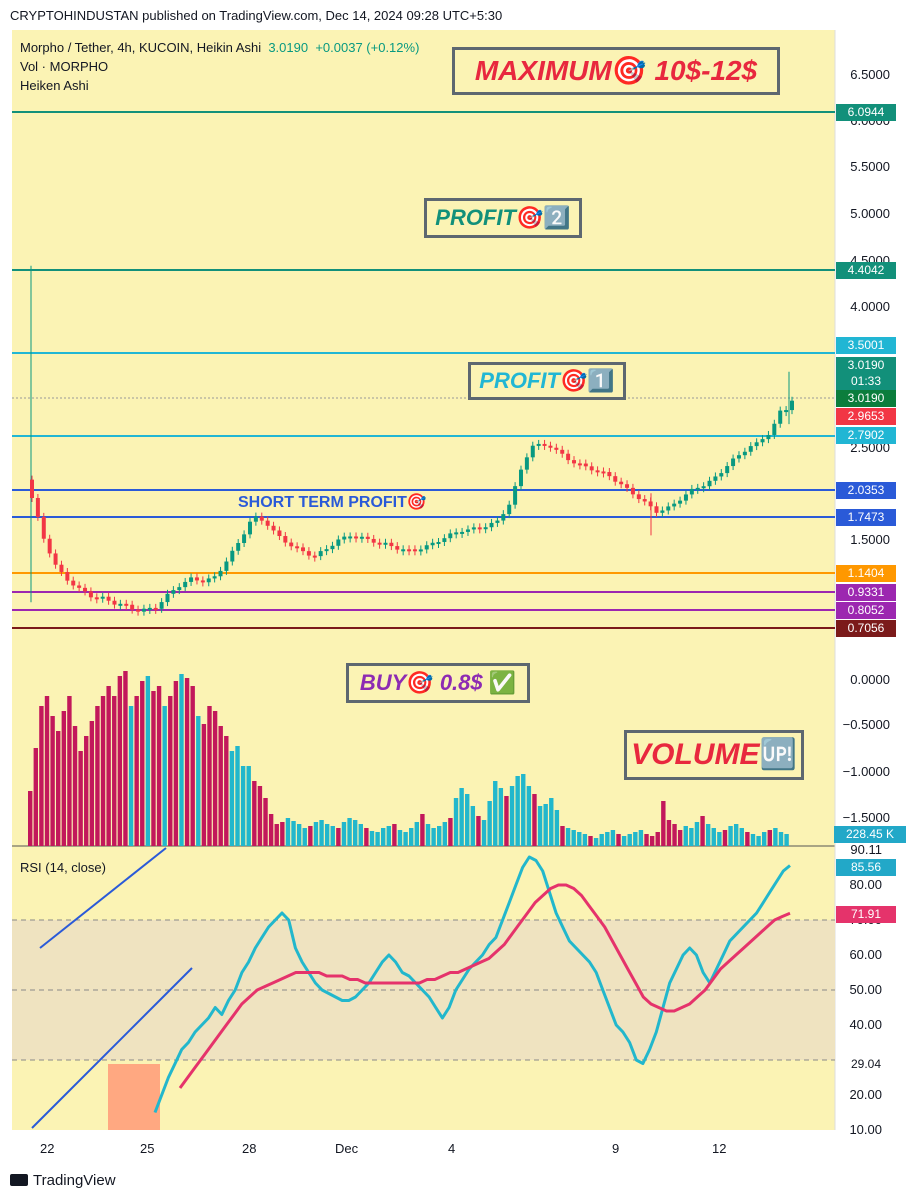 The image size is (923, 1200). What do you see at coordinates (695, 754) in the screenshot?
I see `volume-text: VOLUME` at bounding box center [695, 754].